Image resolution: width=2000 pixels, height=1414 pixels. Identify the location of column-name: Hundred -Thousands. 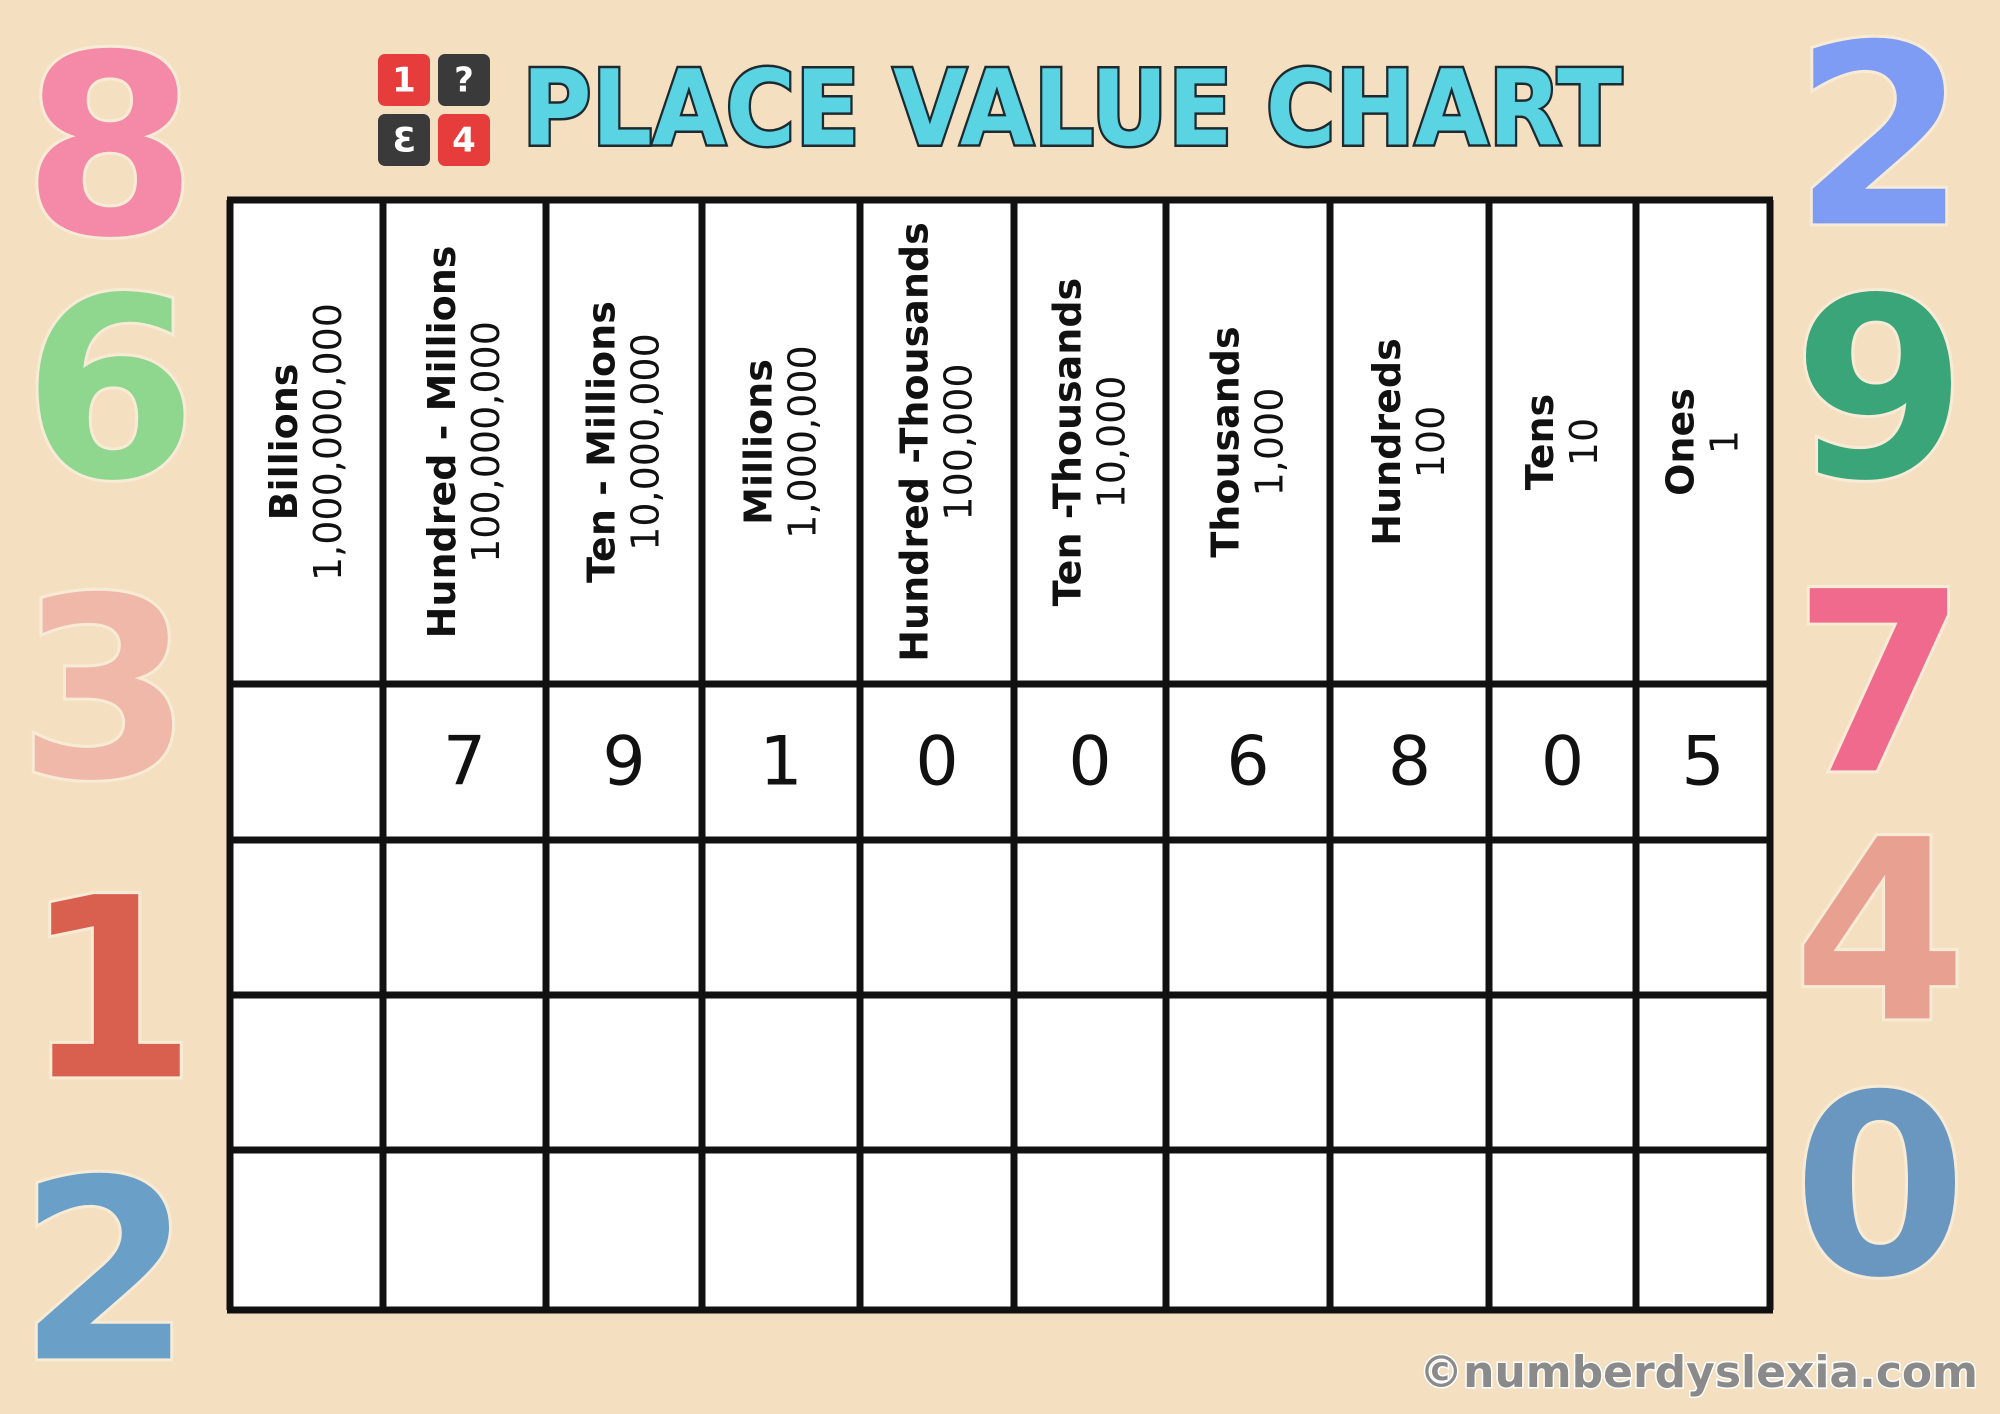
(915, 442).